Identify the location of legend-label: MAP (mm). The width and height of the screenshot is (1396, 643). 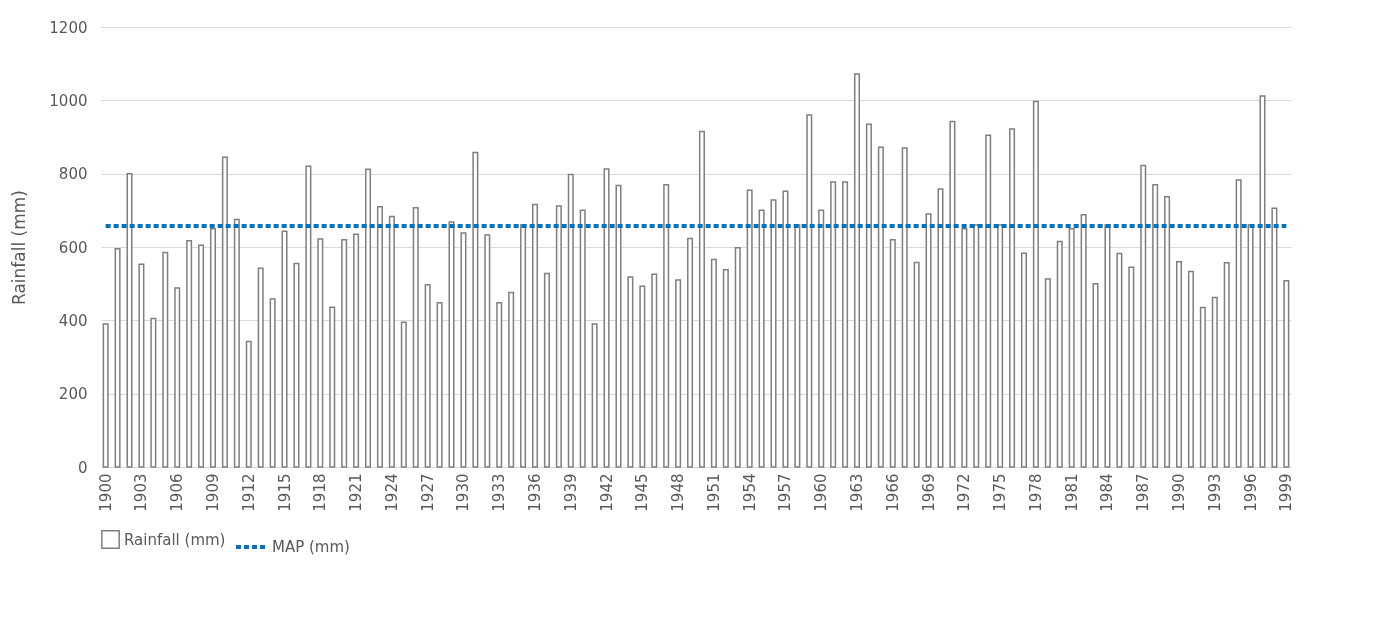
(311, 547).